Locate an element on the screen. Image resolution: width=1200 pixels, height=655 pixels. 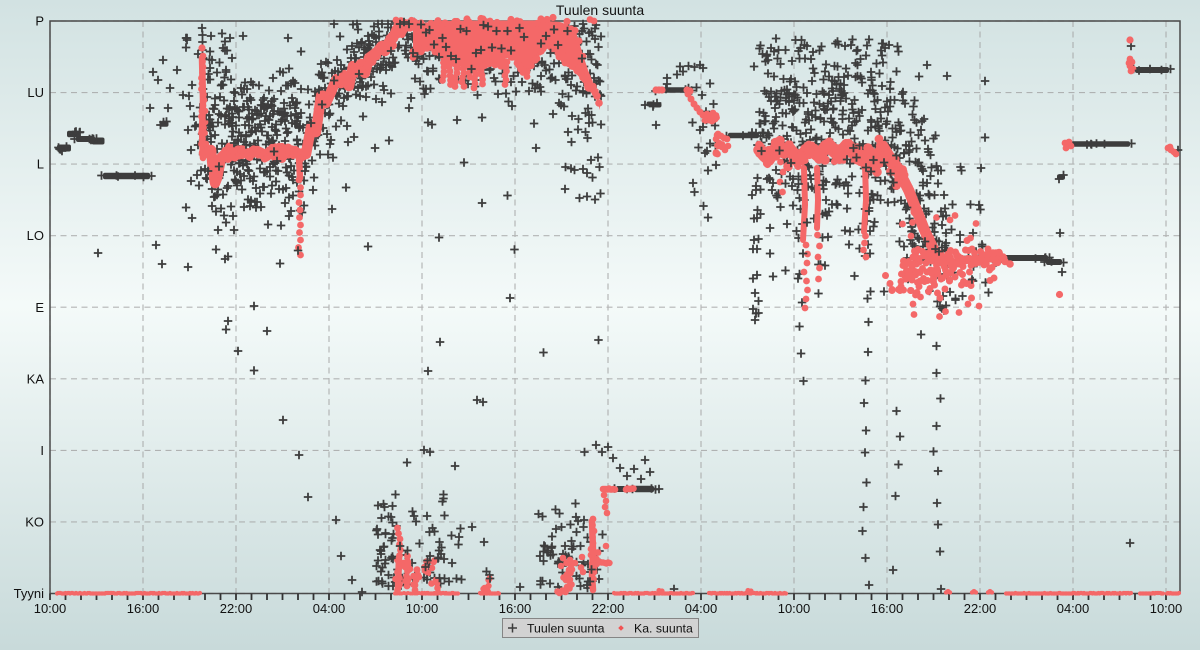
svg-text: KO is located at coordinates (34, 521).